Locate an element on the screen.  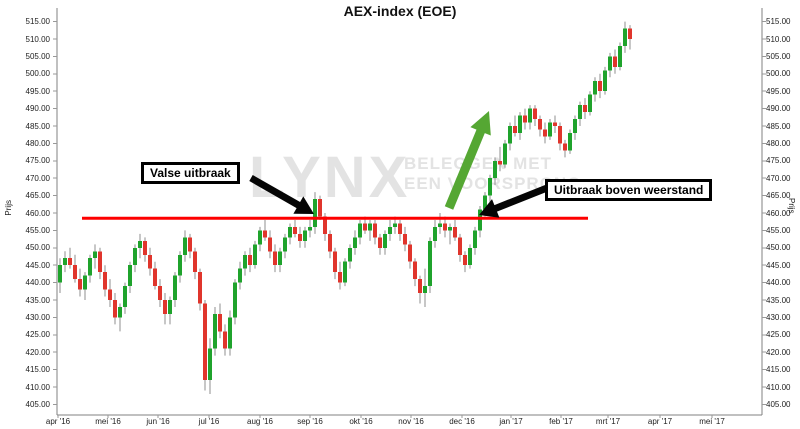
chart-title: AEX-index (EOE) is located at coordinates (400, 11).